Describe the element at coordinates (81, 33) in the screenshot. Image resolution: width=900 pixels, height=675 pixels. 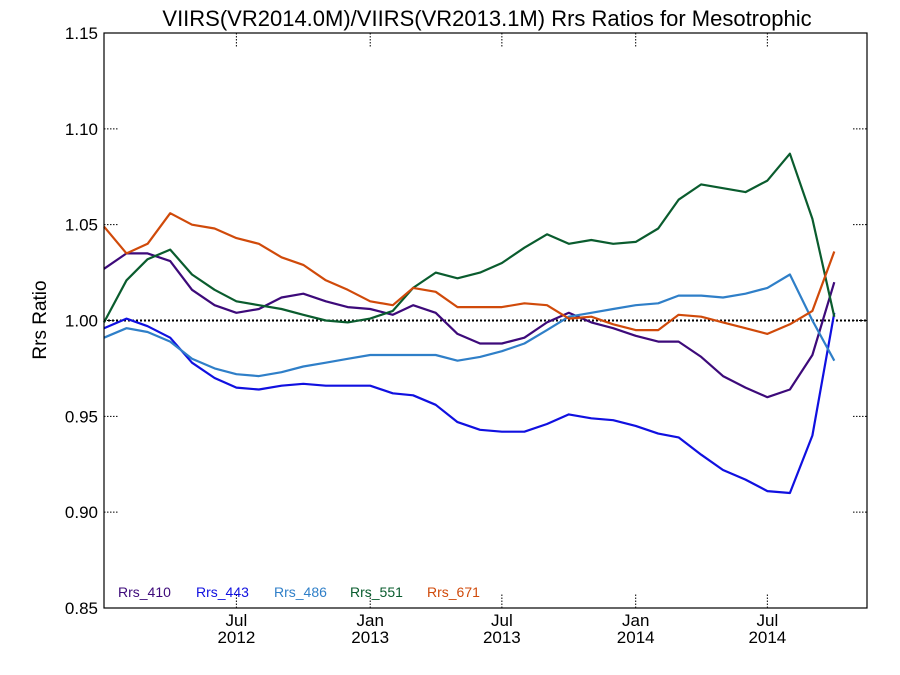
I see `y-tick-label: 1.15` at that location.